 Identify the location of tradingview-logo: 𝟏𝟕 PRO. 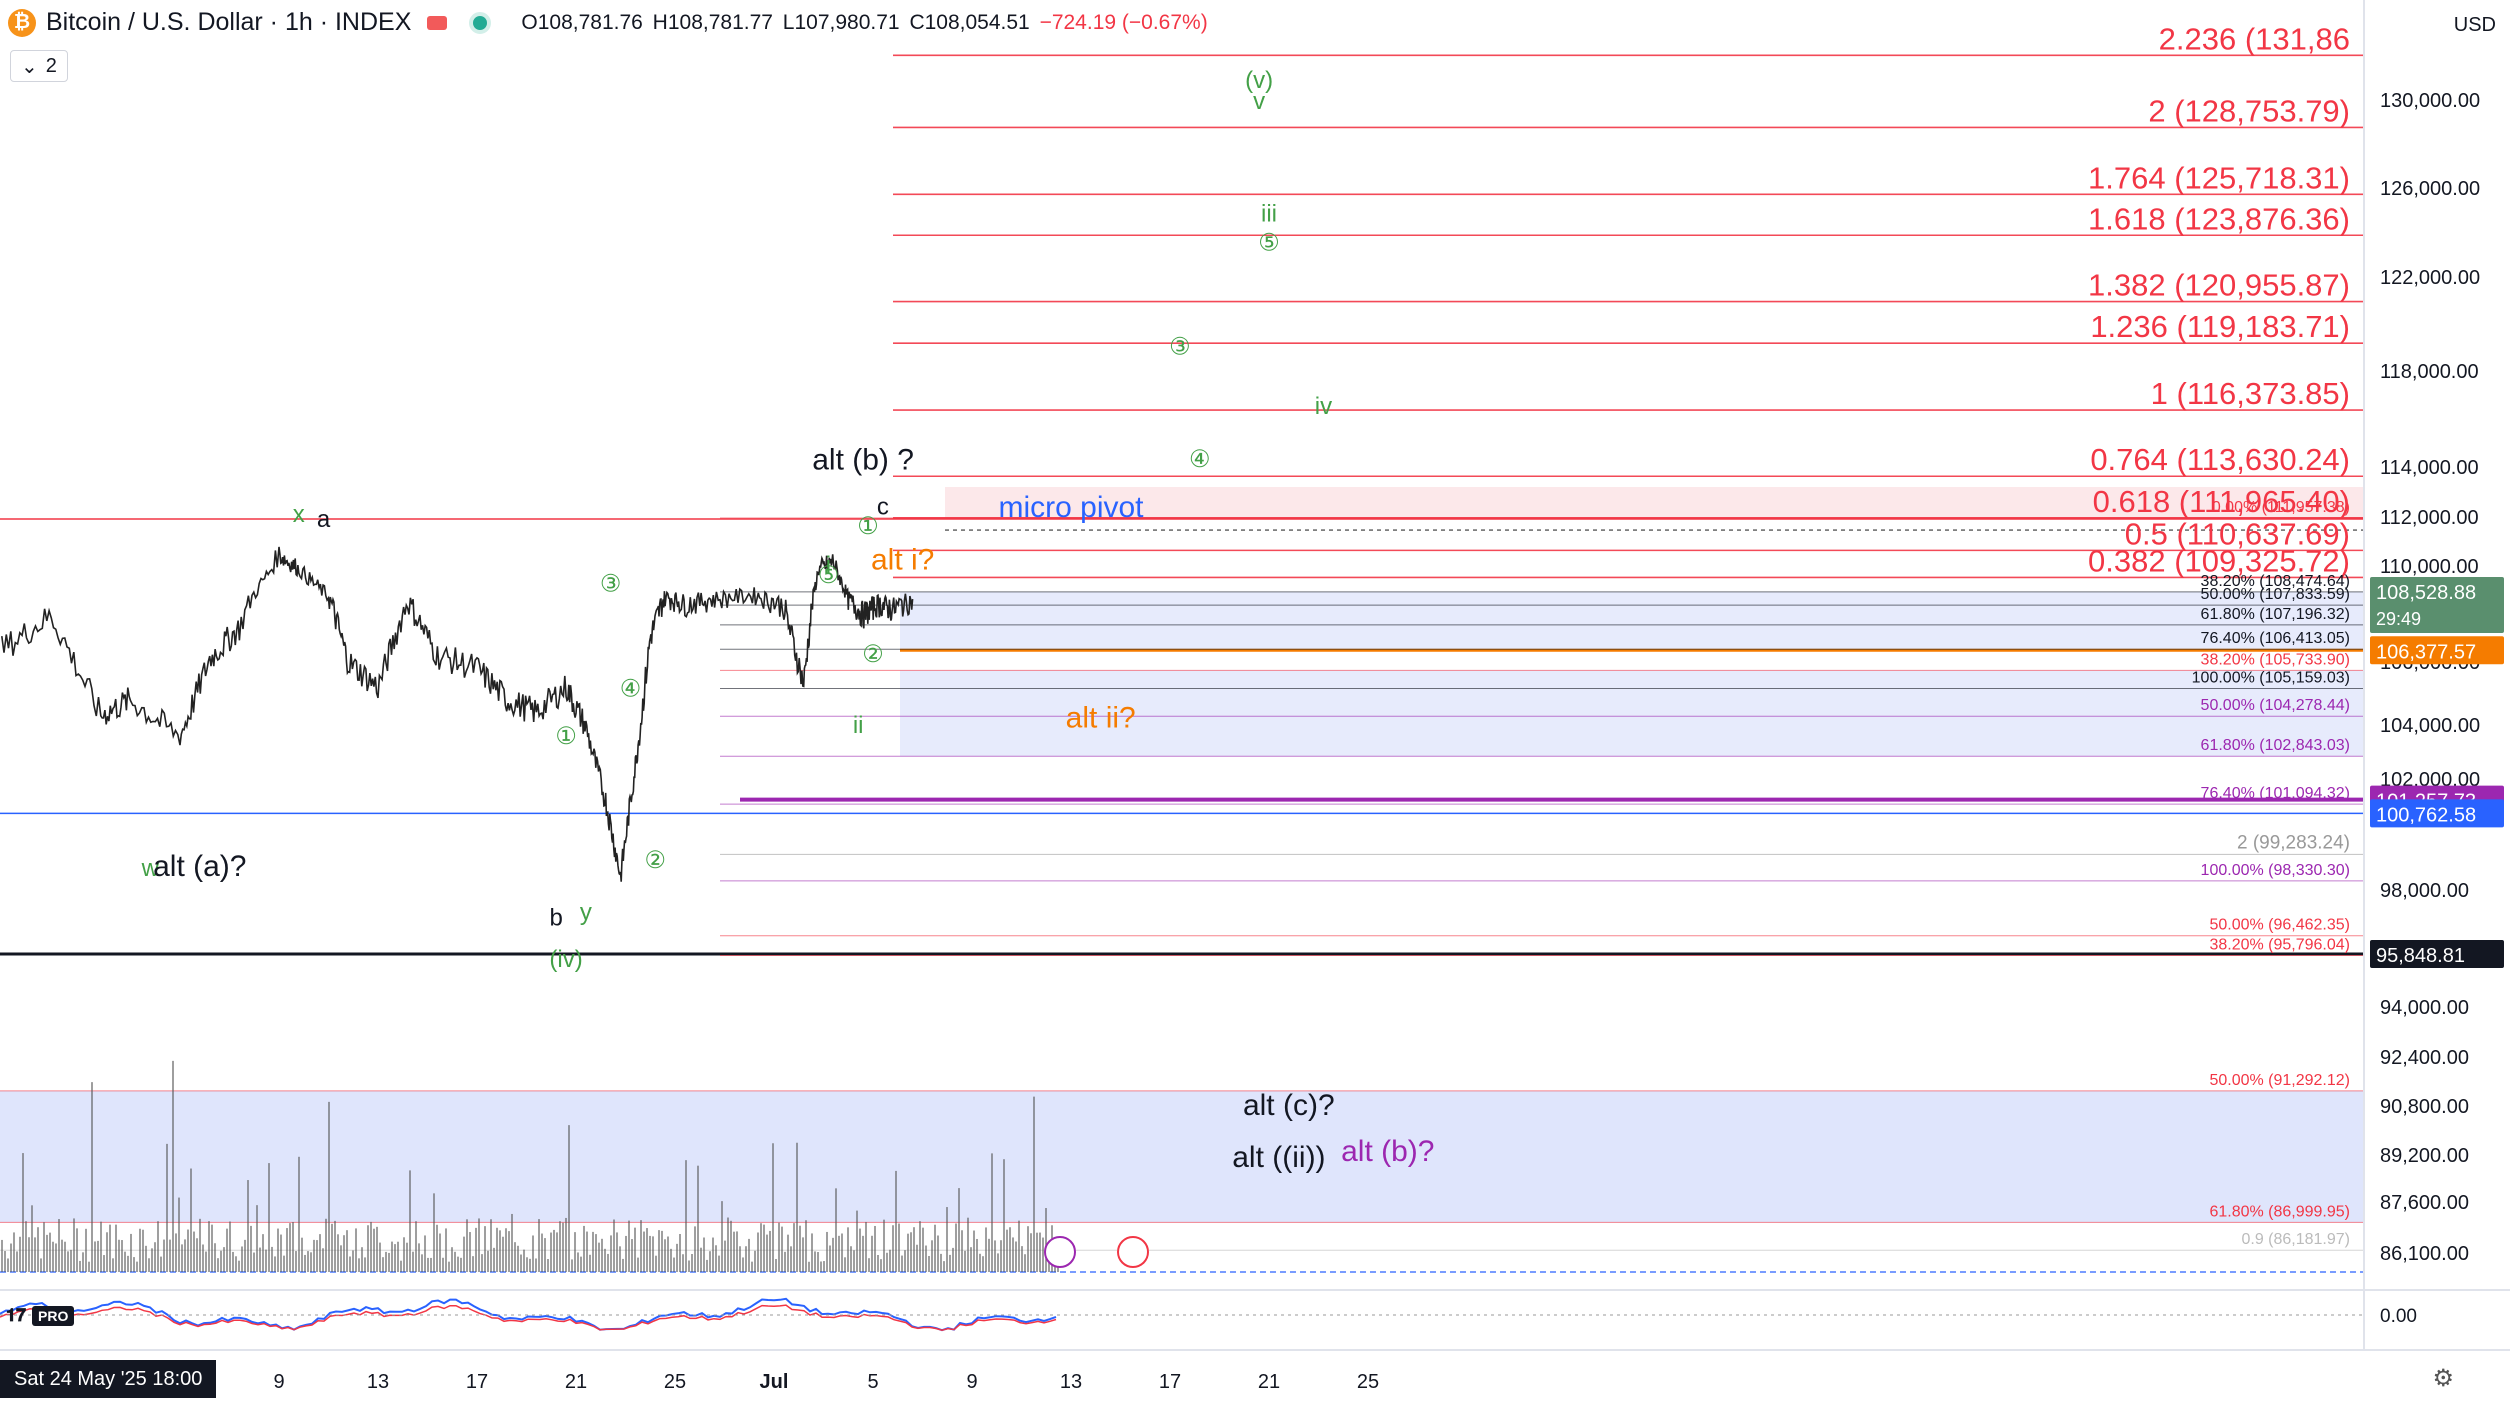
(40, 1315).